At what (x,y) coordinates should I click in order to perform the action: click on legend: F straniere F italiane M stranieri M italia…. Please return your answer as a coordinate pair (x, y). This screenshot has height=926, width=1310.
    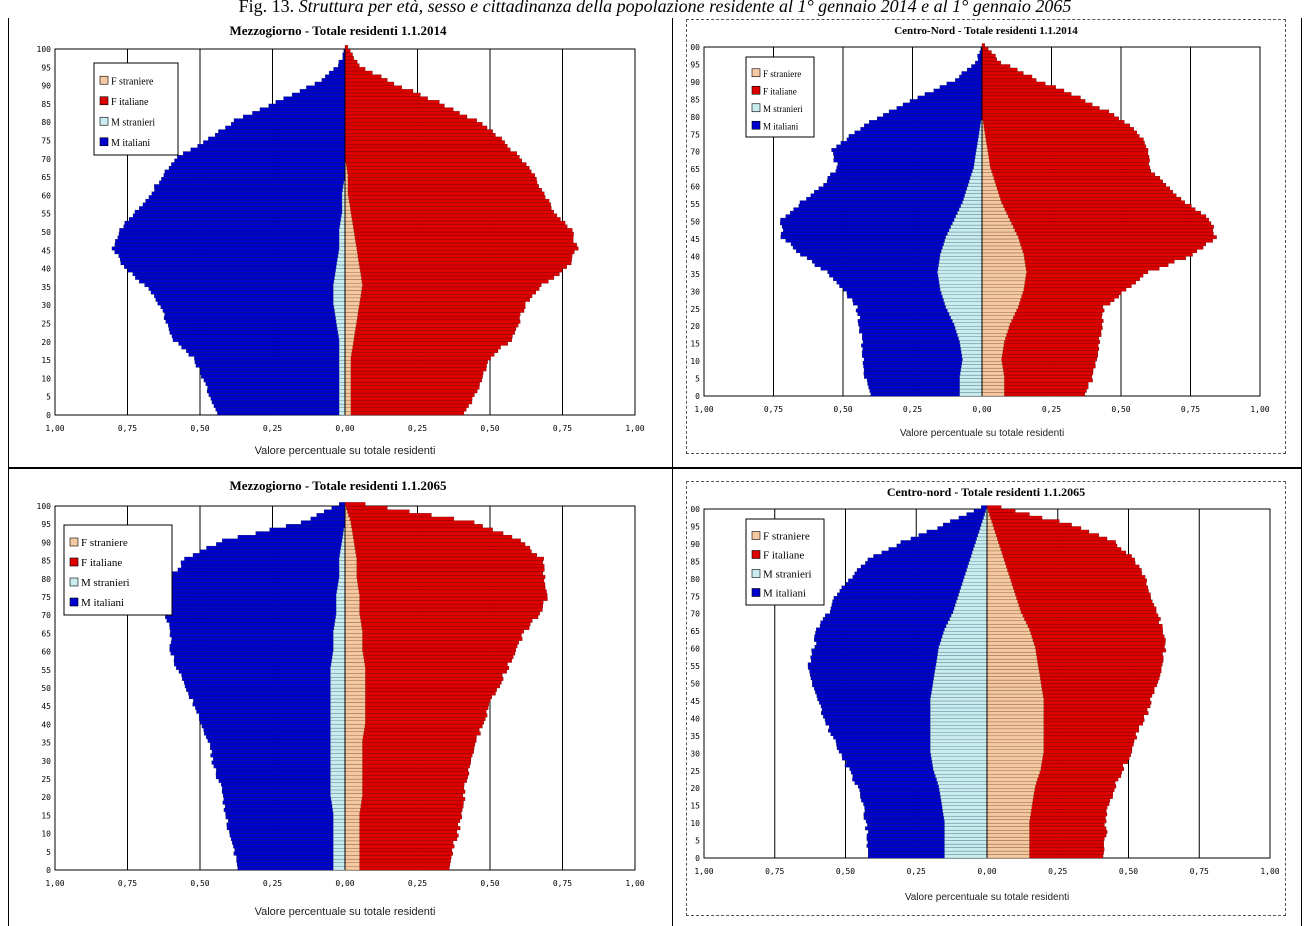
    Looking at the image, I should click on (136, 109).